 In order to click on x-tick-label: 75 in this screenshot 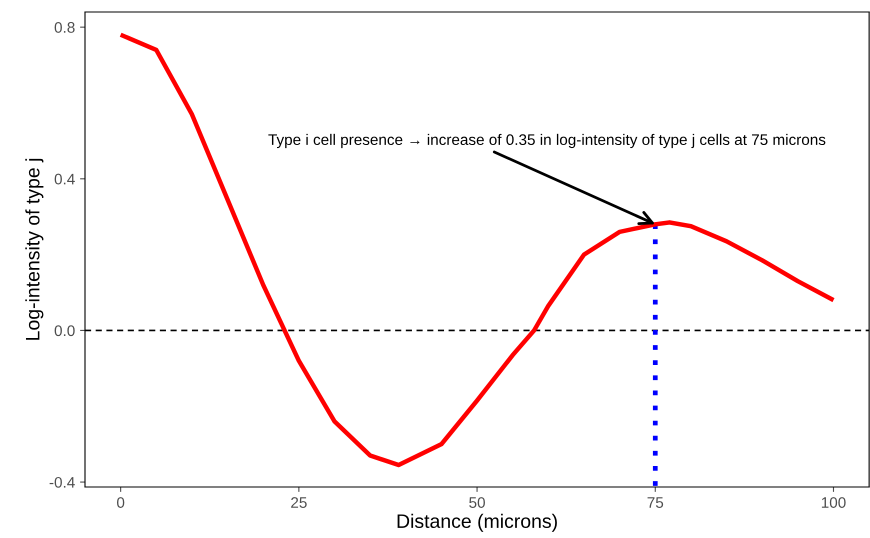, I will do `click(656, 502)`.